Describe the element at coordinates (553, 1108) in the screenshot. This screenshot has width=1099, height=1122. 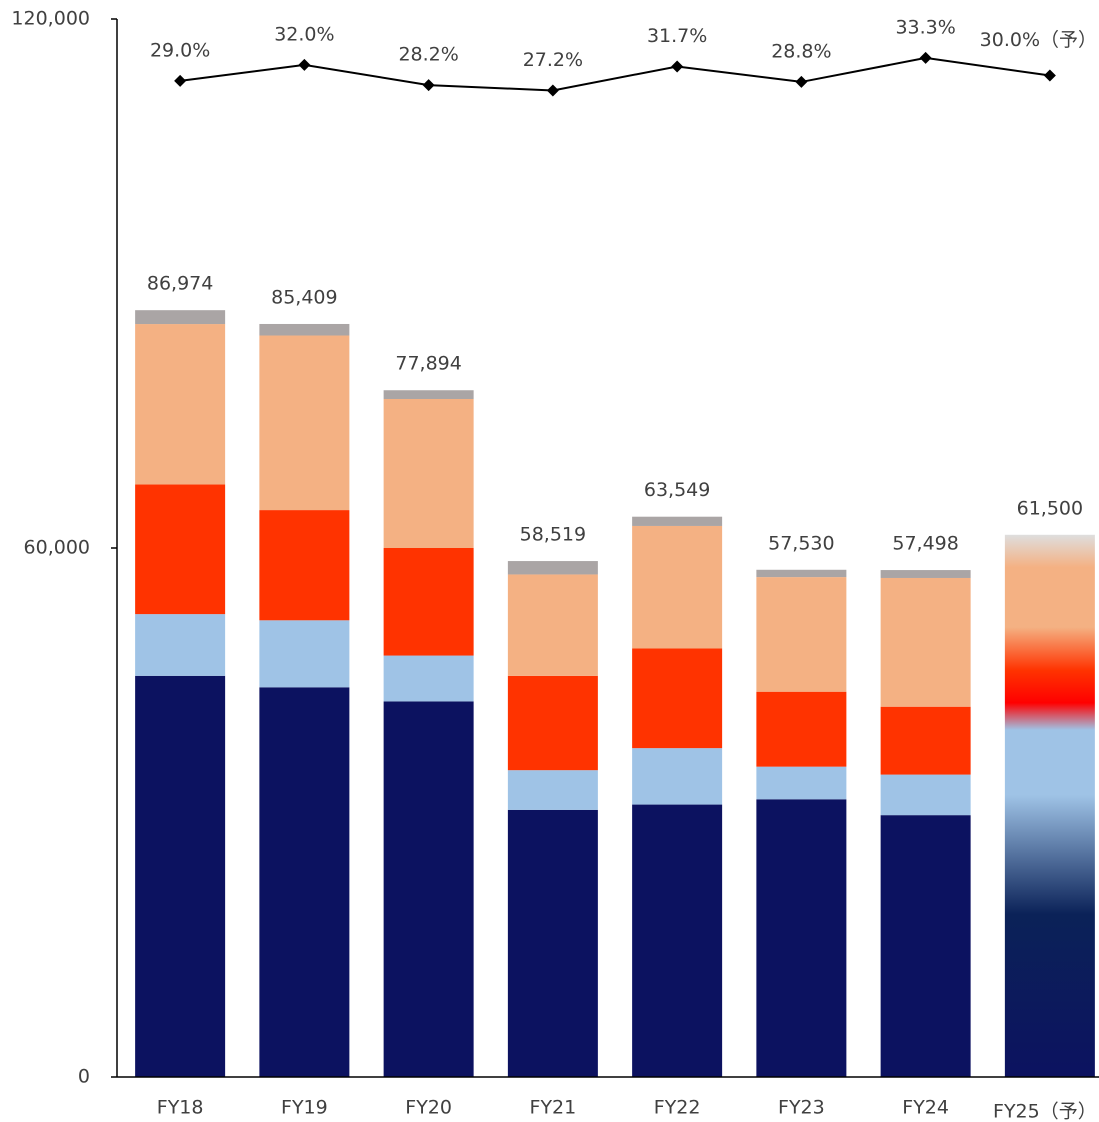
I see `x-tick-label: FY21` at that location.